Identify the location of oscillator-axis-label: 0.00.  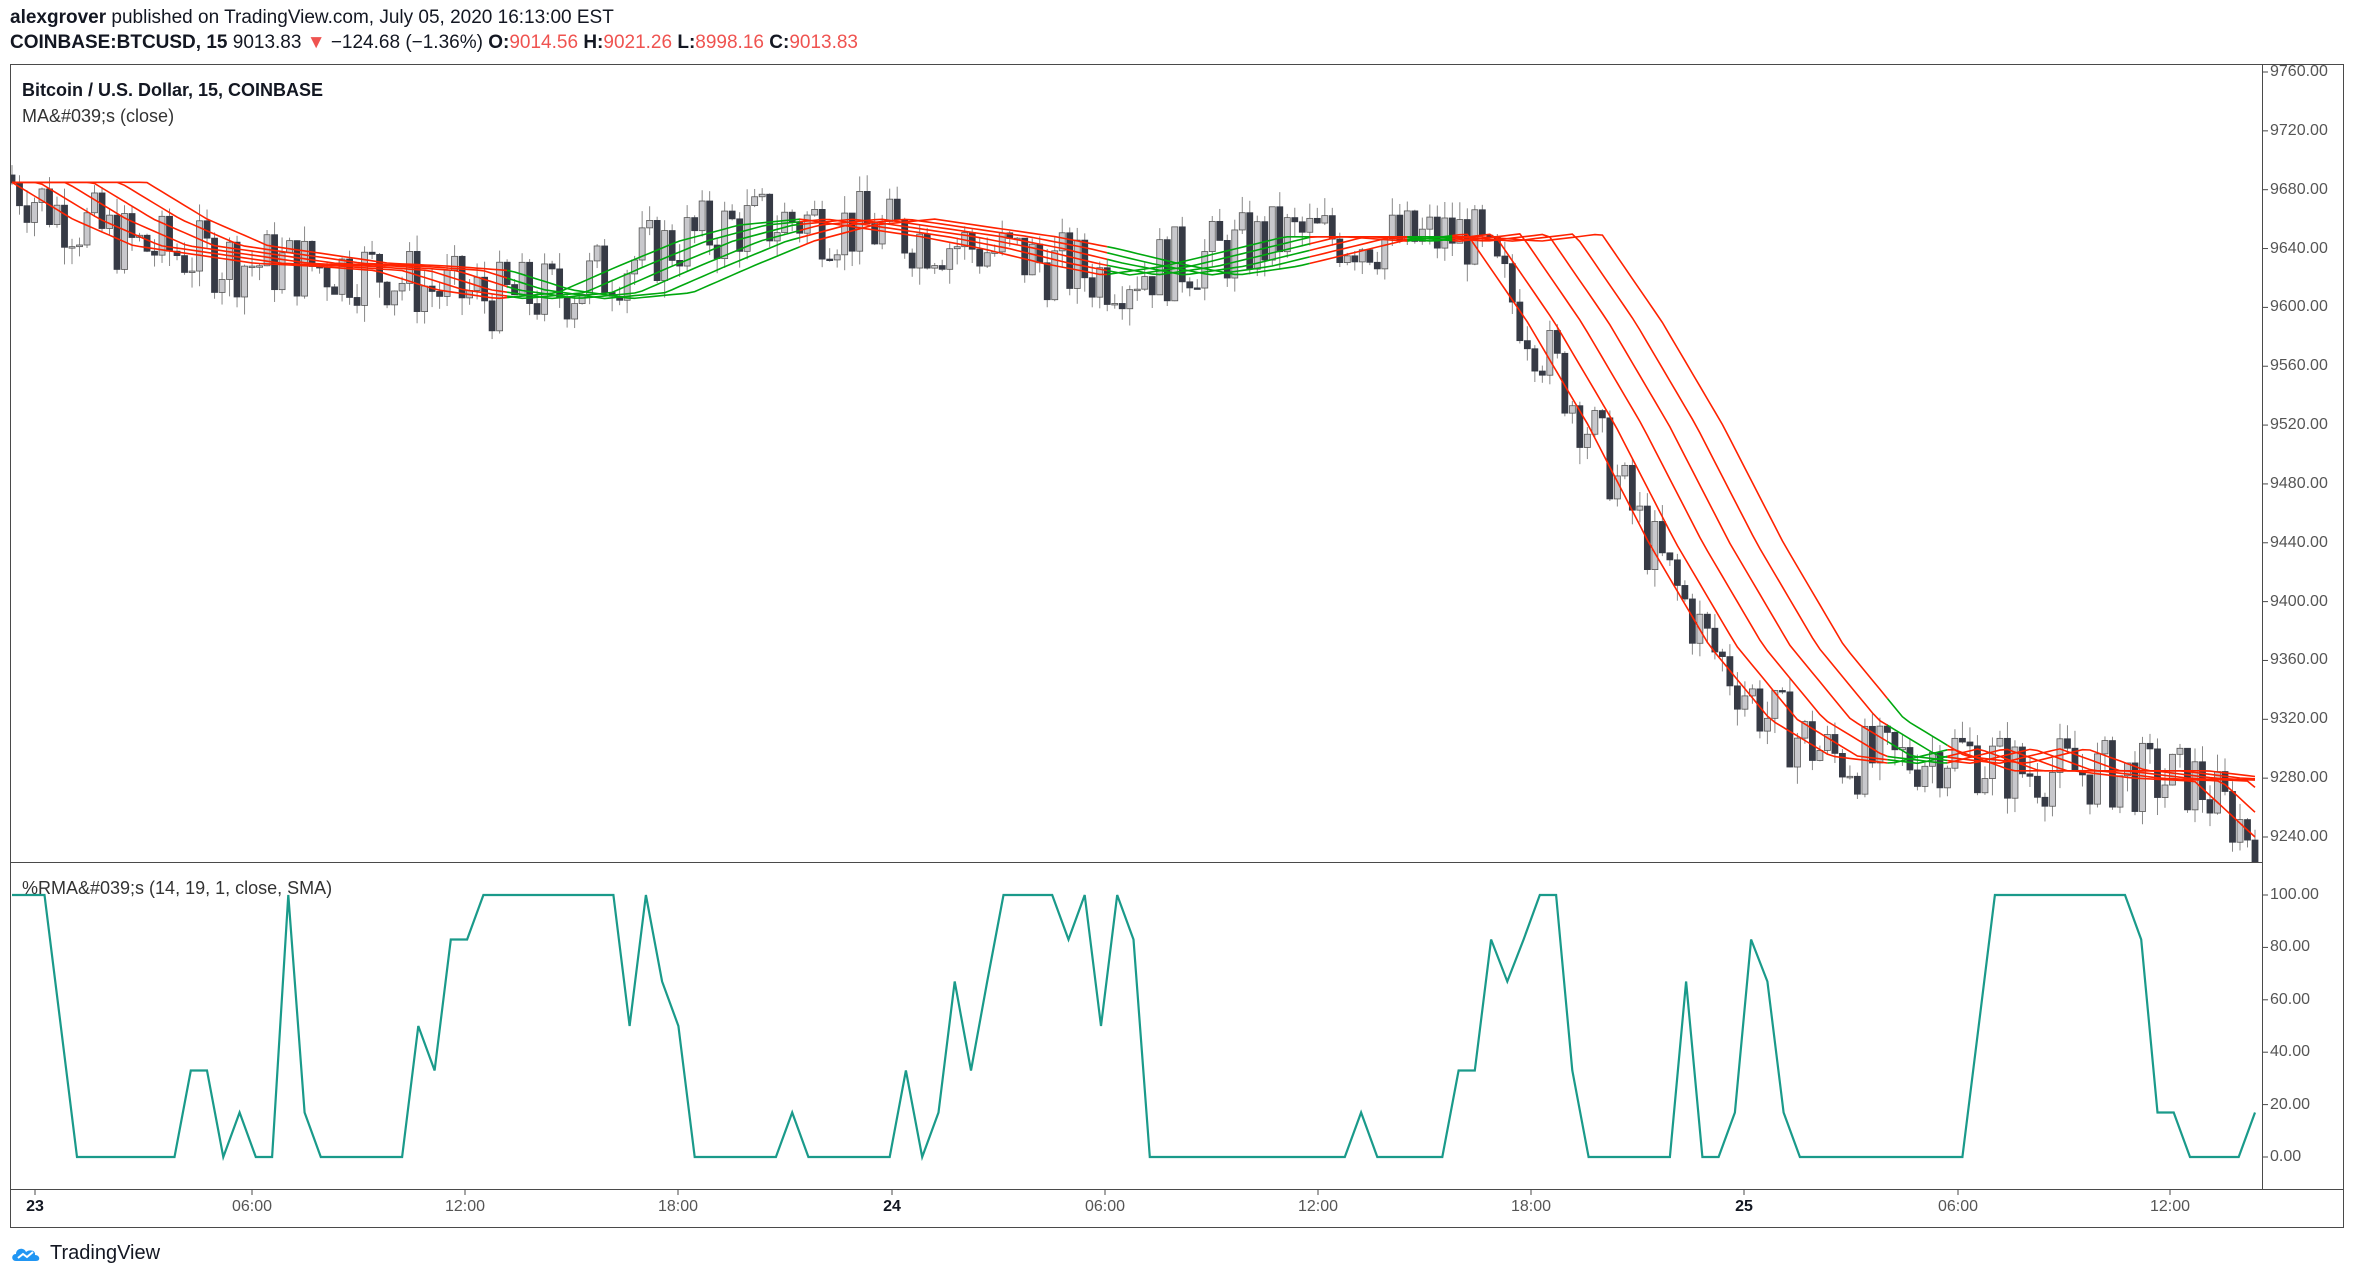
(2286, 1156).